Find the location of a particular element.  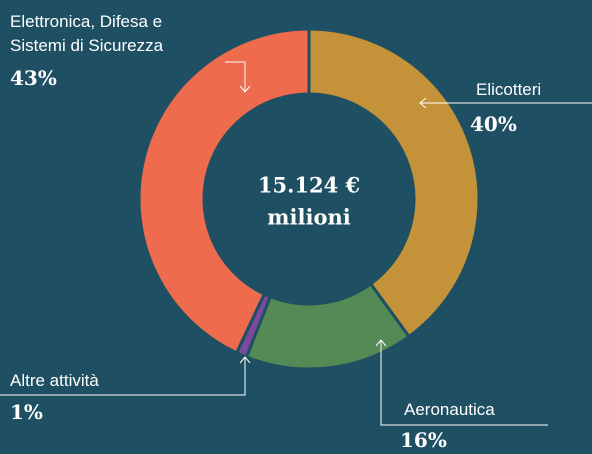

value-label: 16% is located at coordinates (423, 440).